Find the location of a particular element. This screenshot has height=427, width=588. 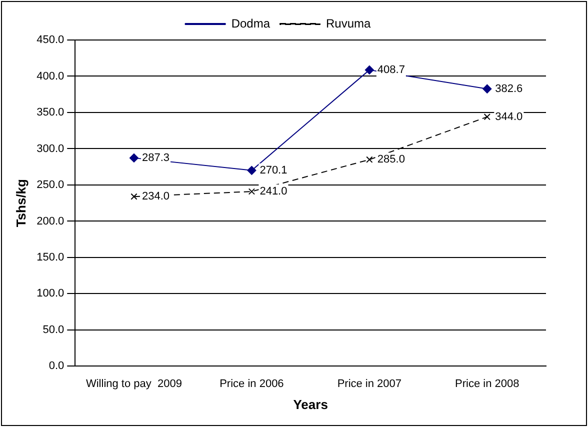

y-tick-label: 300.0 is located at coordinates (50, 148).